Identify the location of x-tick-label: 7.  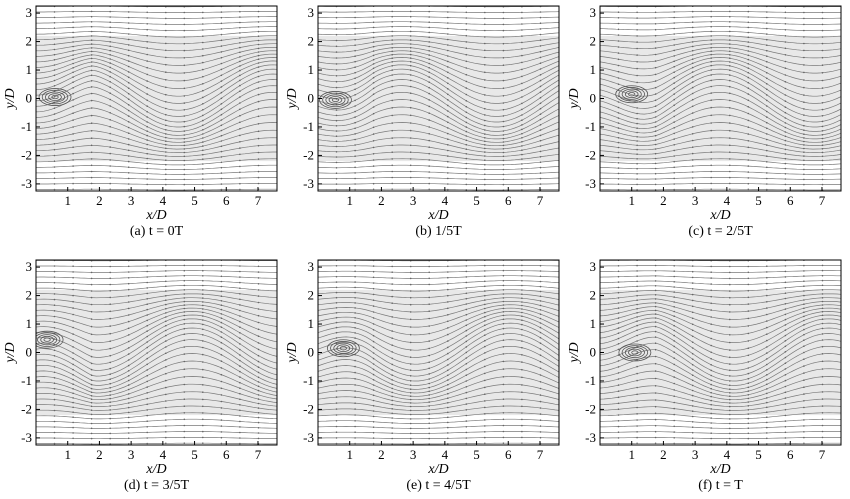
(258, 200).